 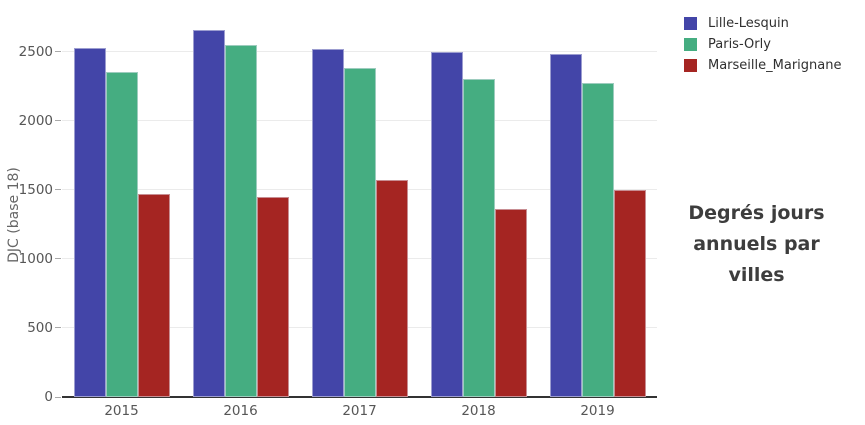 What do you see at coordinates (40, 327) in the screenshot?
I see `y-tick-label-500: 500` at bounding box center [40, 327].